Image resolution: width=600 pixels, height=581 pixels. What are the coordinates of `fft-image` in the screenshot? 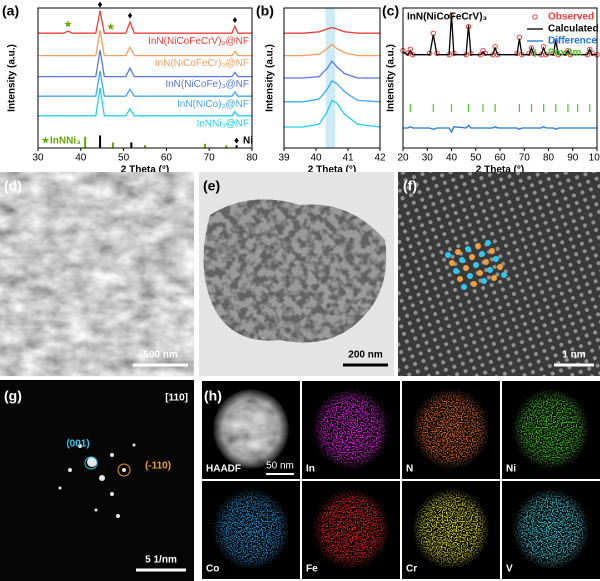 It's located at (97, 480).